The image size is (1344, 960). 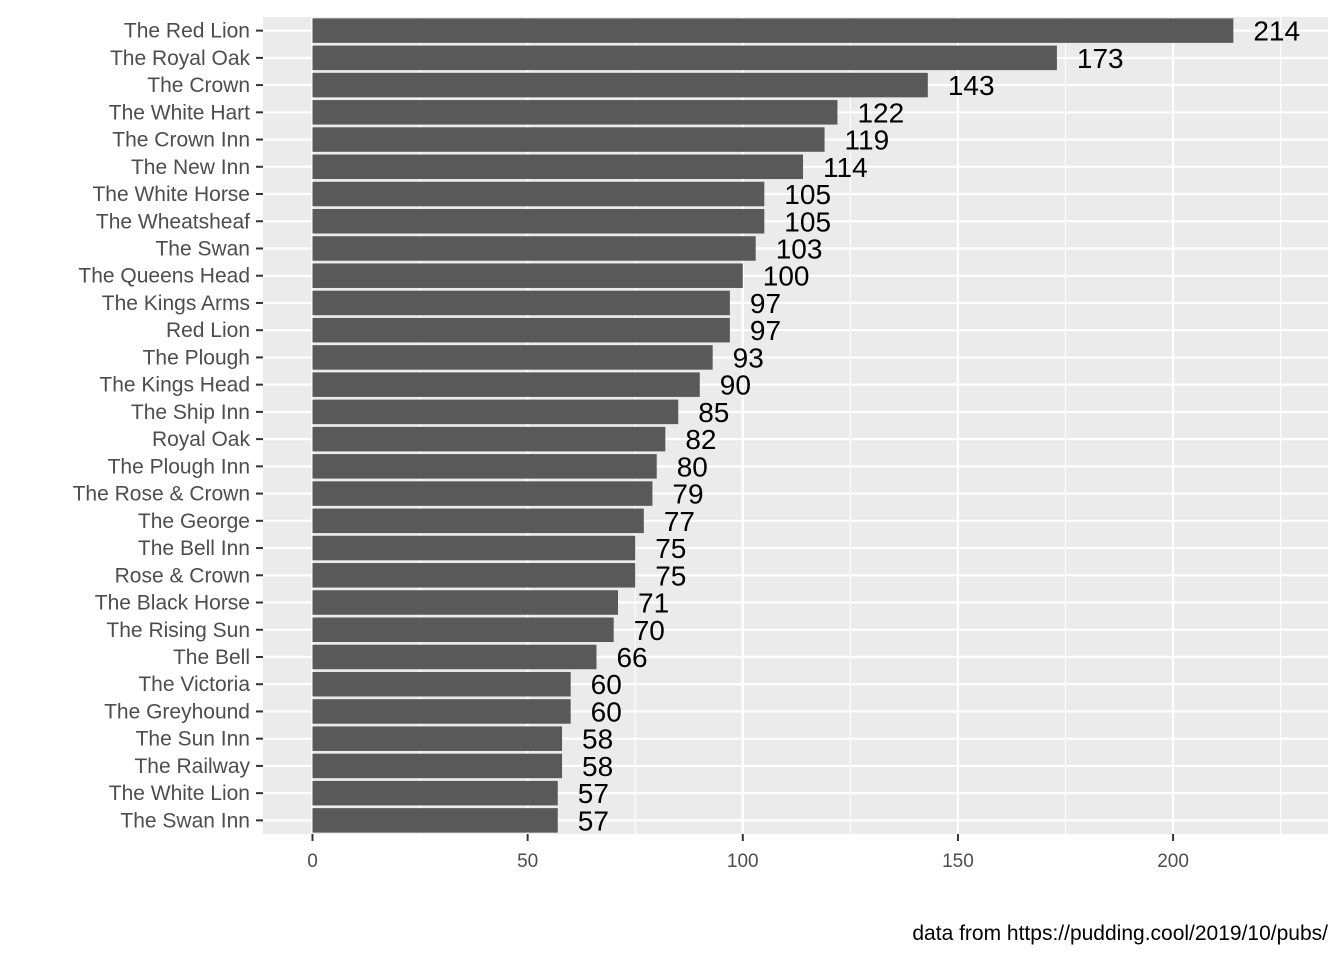 What do you see at coordinates (194, 684) in the screenshot?
I see `category-label: The Victoria` at bounding box center [194, 684].